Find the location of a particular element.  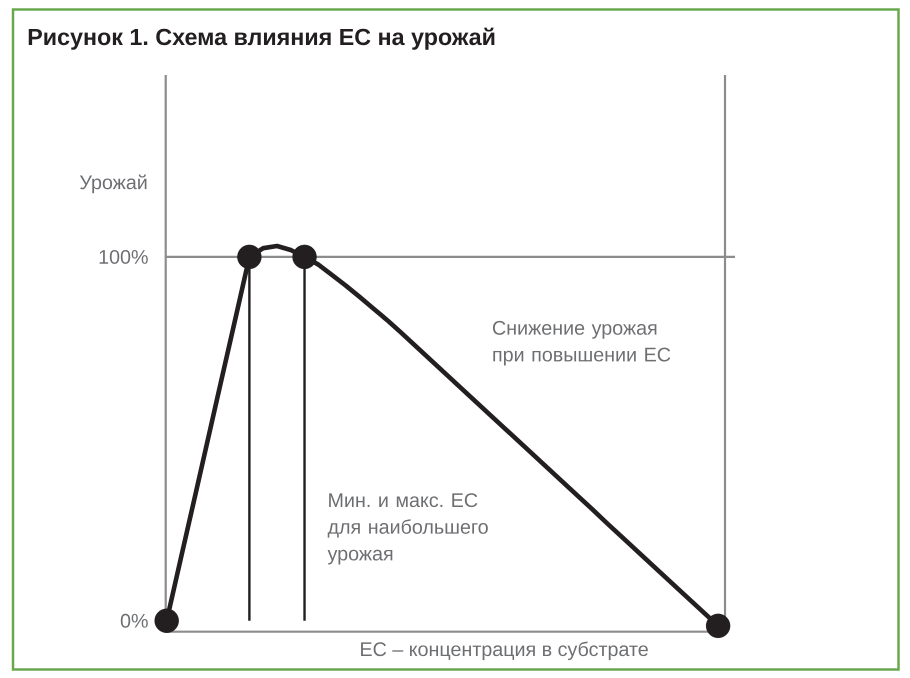

y-tick-label: 100% is located at coordinates (124, 257).